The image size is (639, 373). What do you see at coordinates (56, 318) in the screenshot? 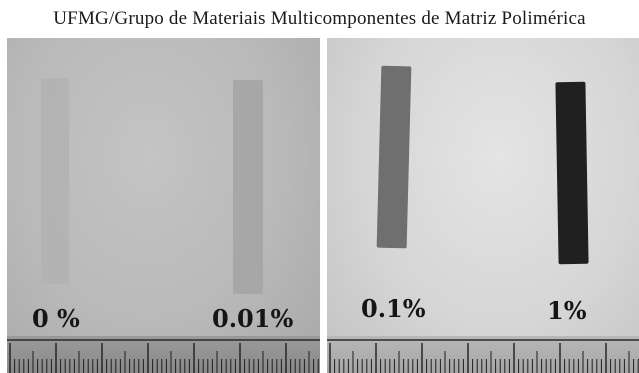
I see `sample-label-0-percent: 0 %` at bounding box center [56, 318].